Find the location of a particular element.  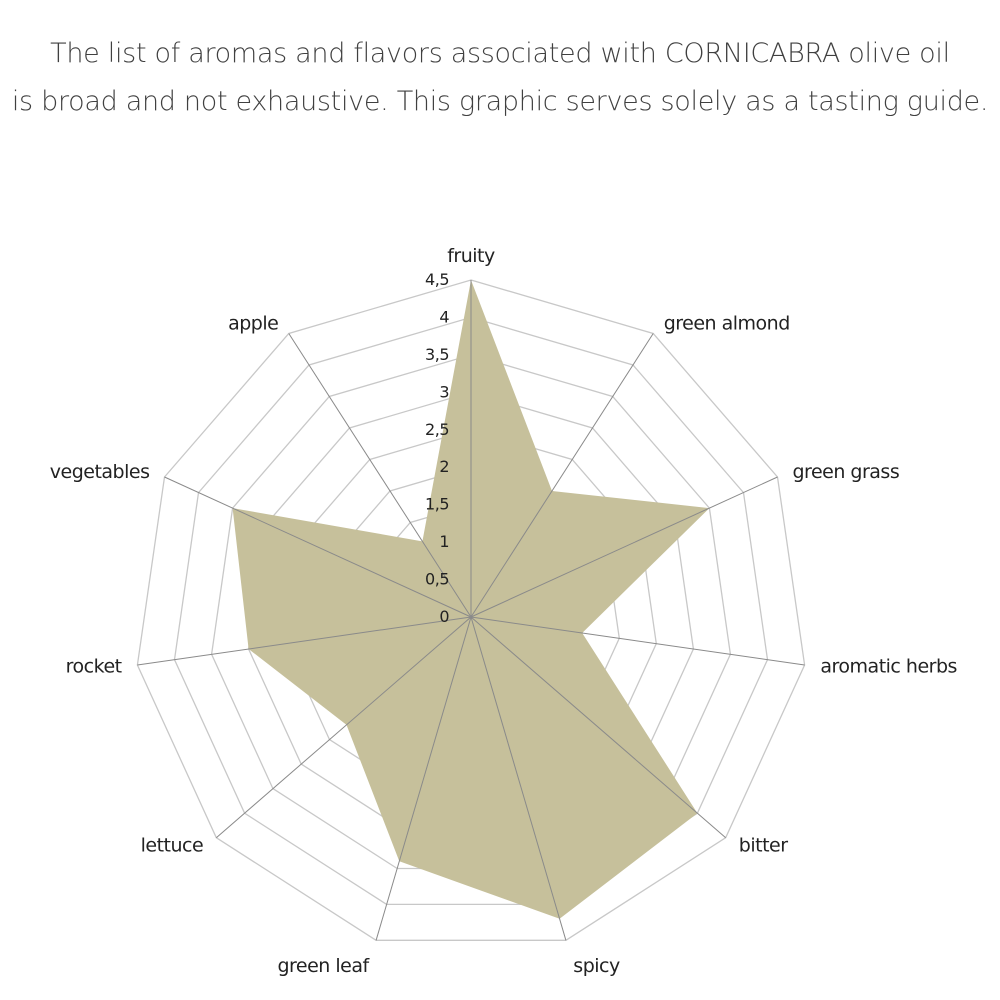

spoke-apple is located at coordinates (380, 475).